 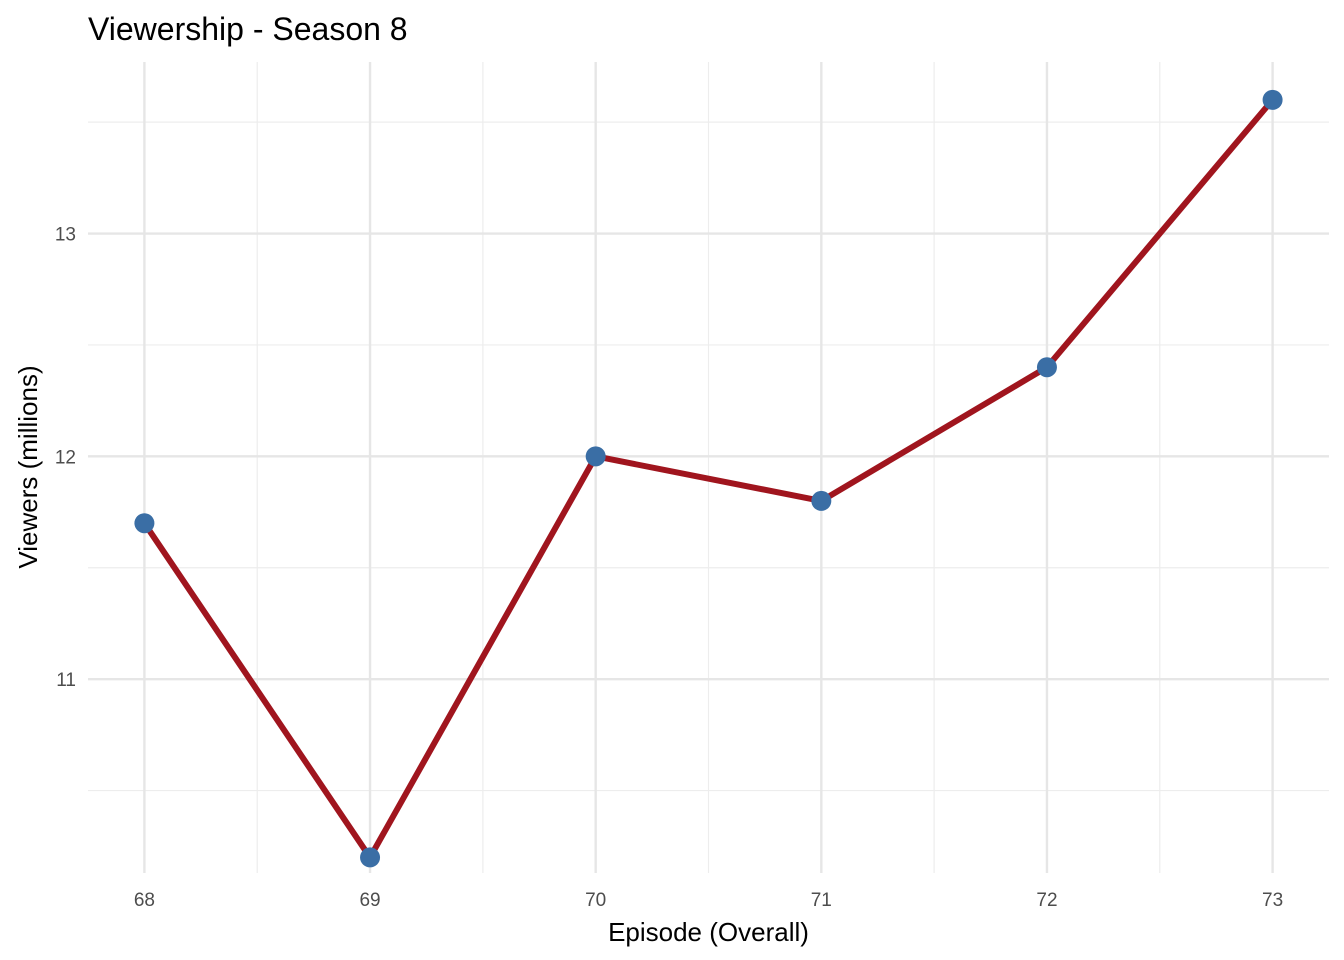 What do you see at coordinates (708, 932) in the screenshot?
I see `x-axis-label: Episode (Overall)` at bounding box center [708, 932].